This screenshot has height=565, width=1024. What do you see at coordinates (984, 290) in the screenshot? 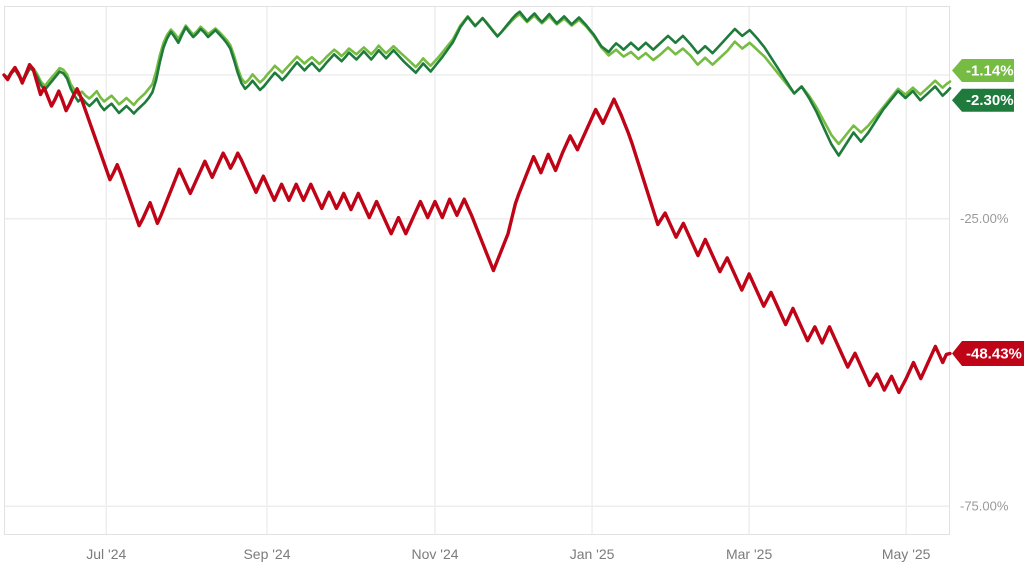
I see `y-axis-labels: 0.00%-25.00%-75.00%` at bounding box center [984, 290].